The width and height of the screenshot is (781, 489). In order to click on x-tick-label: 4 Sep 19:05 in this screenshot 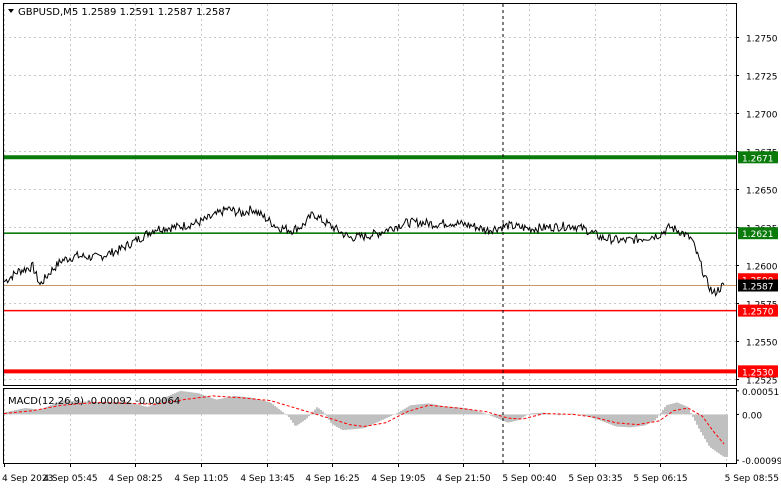, I will do `click(398, 479)`.